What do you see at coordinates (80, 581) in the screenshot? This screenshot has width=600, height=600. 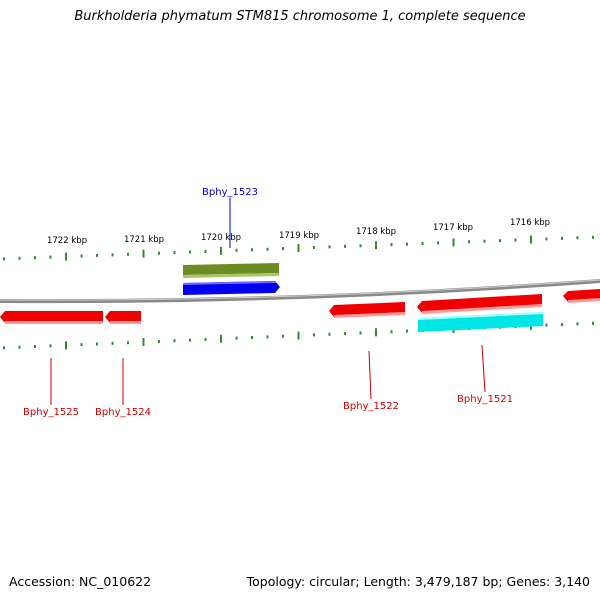 I see `accession-text: Accession: NC_010622` at bounding box center [80, 581].